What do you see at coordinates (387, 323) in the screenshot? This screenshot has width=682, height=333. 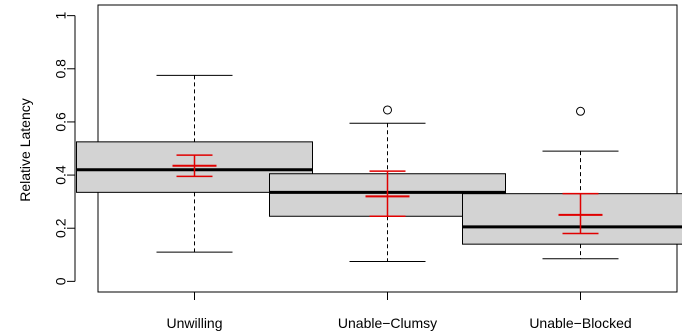 I see `x-tick-label: Unable−Clumsy` at bounding box center [387, 323].